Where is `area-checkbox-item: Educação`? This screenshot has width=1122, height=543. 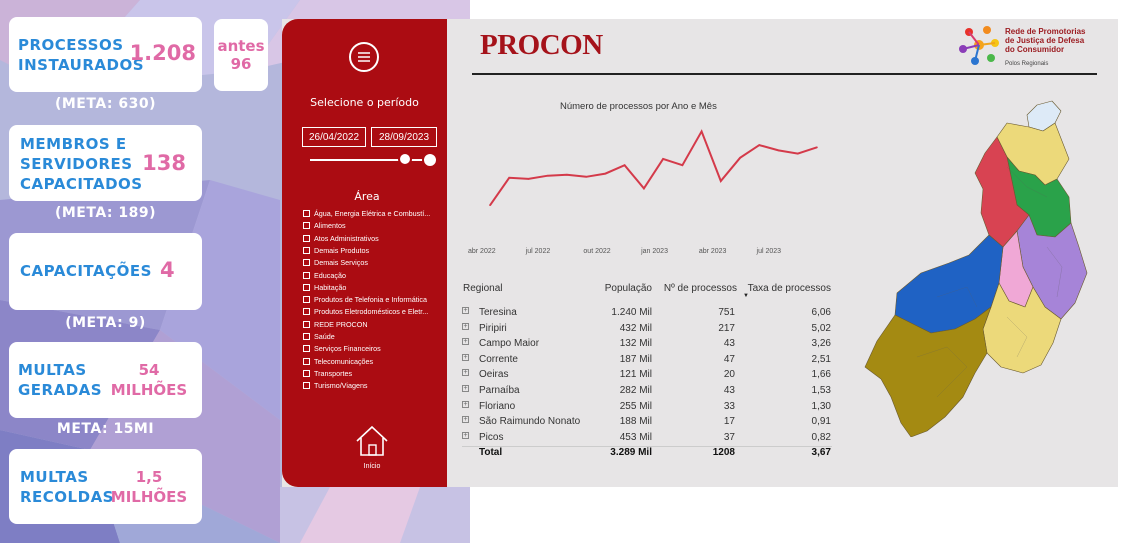 area-checkbox-item: Educação is located at coordinates (324, 275).